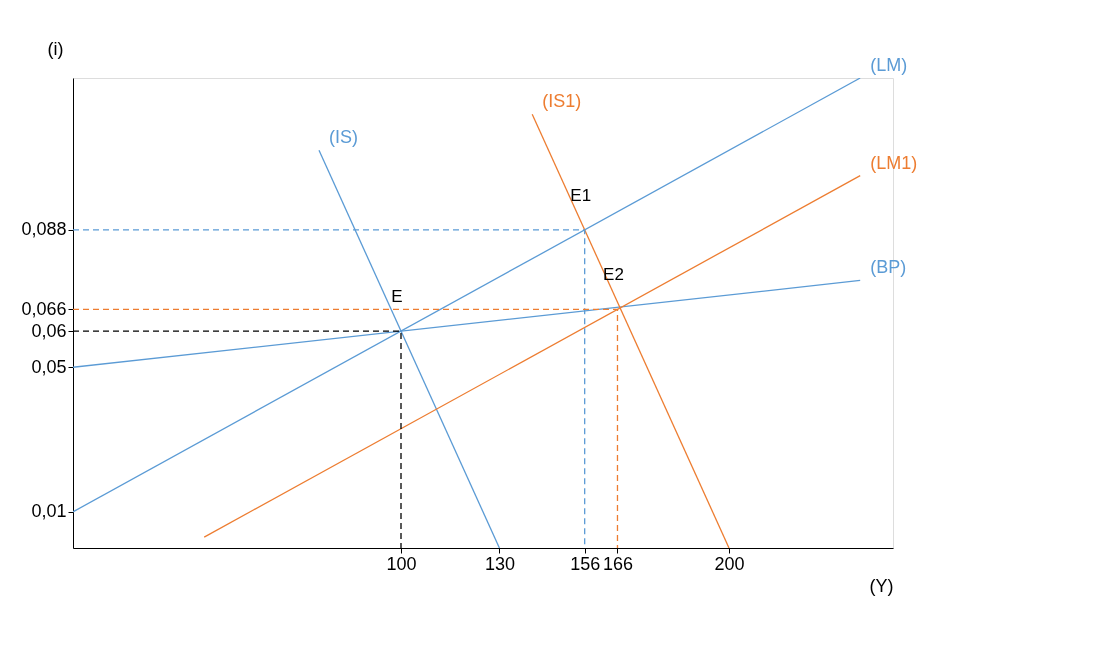  I want to click on series-label: (LM1), so click(894, 162).